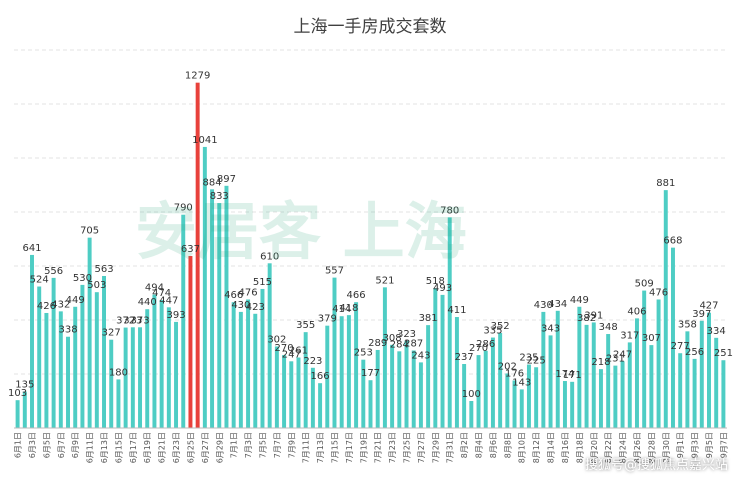 The image size is (740, 479). Describe the element at coordinates (377, 343) in the screenshot. I see `value-label: 289` at that location.